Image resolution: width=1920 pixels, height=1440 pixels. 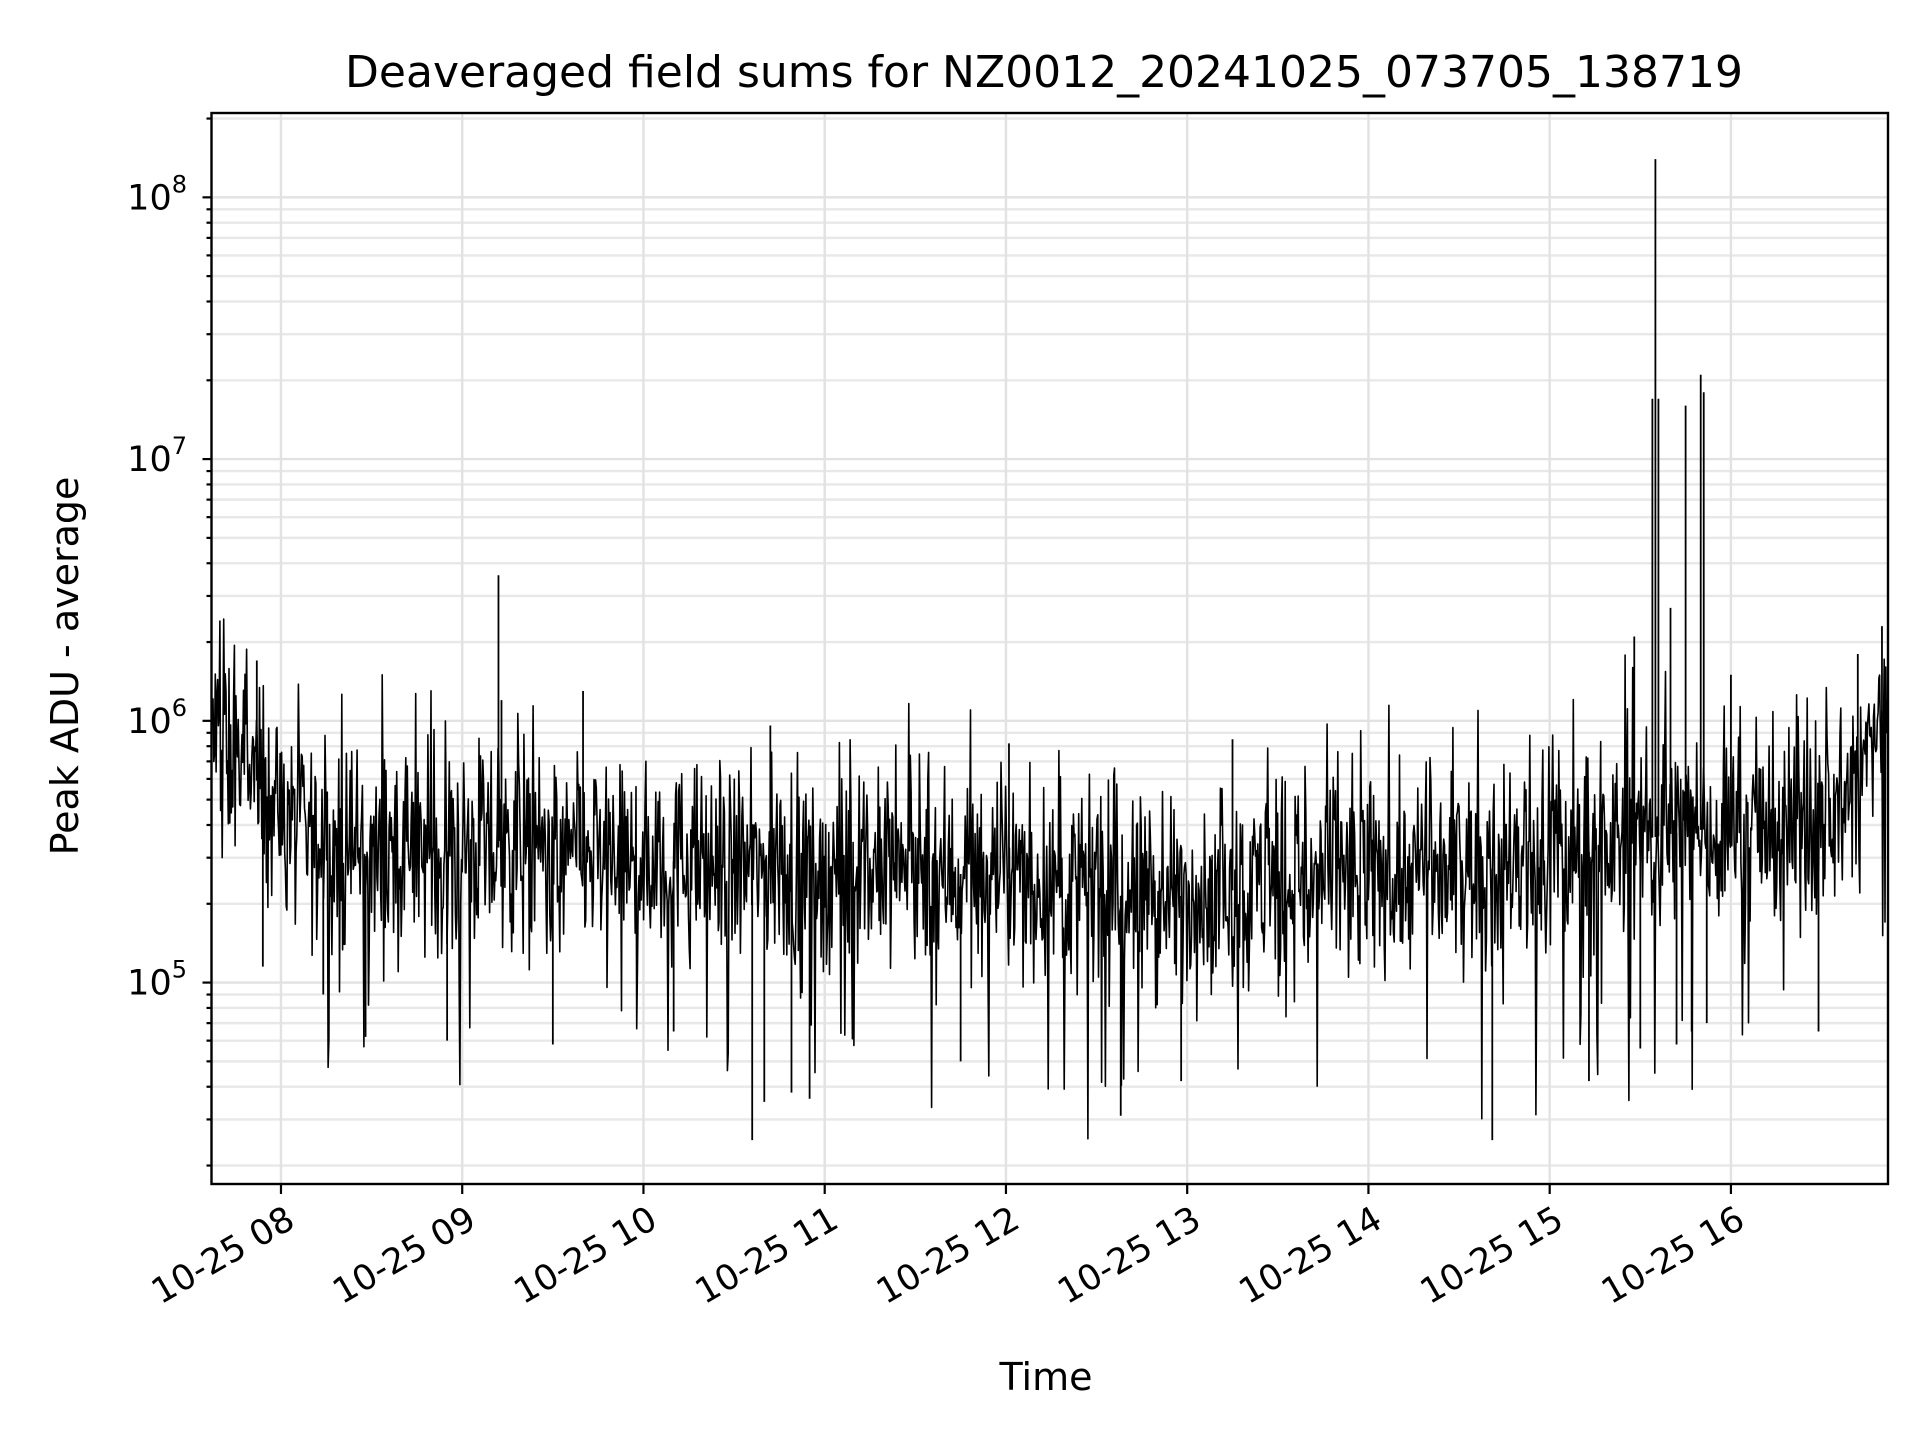 What do you see at coordinates (179, 970) in the screenshot?
I see `y-tick-exponent: 5` at bounding box center [179, 970].